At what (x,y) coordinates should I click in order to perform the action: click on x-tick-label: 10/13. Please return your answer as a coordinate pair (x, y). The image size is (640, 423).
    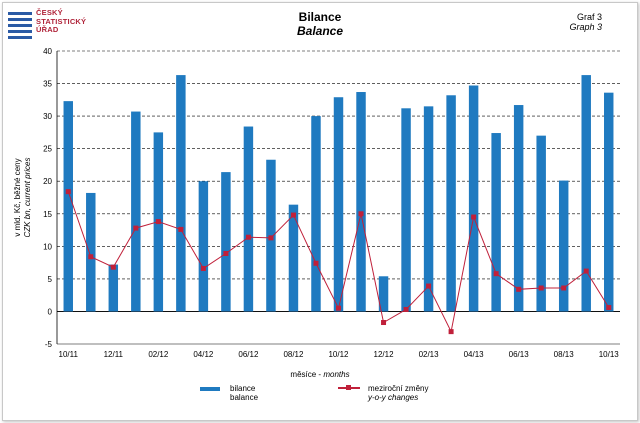
    Looking at the image, I should click on (609, 354).